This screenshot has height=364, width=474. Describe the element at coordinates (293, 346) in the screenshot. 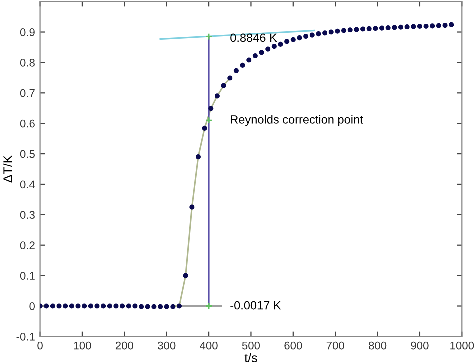

I see `x-tick-label: 600` at that location.